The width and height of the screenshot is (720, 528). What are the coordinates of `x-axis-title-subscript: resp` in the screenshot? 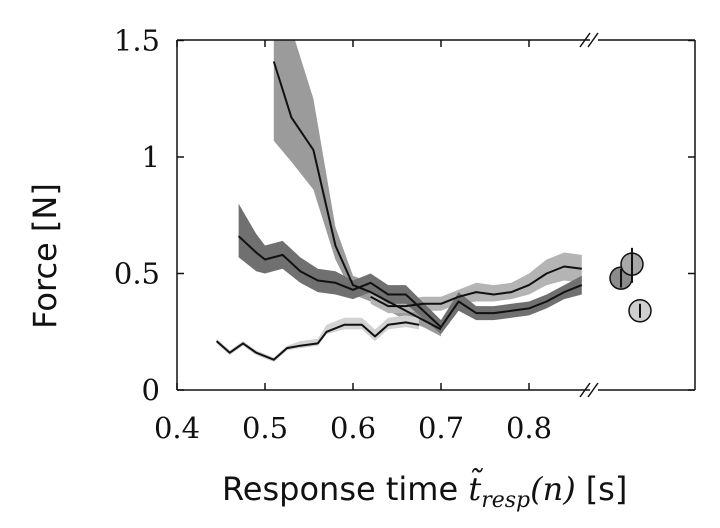 It's located at (505, 500).